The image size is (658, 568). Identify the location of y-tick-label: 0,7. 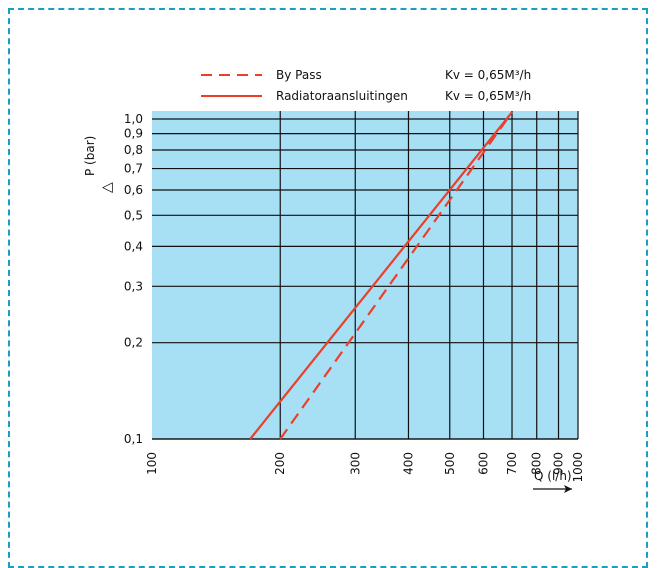
(133, 169).